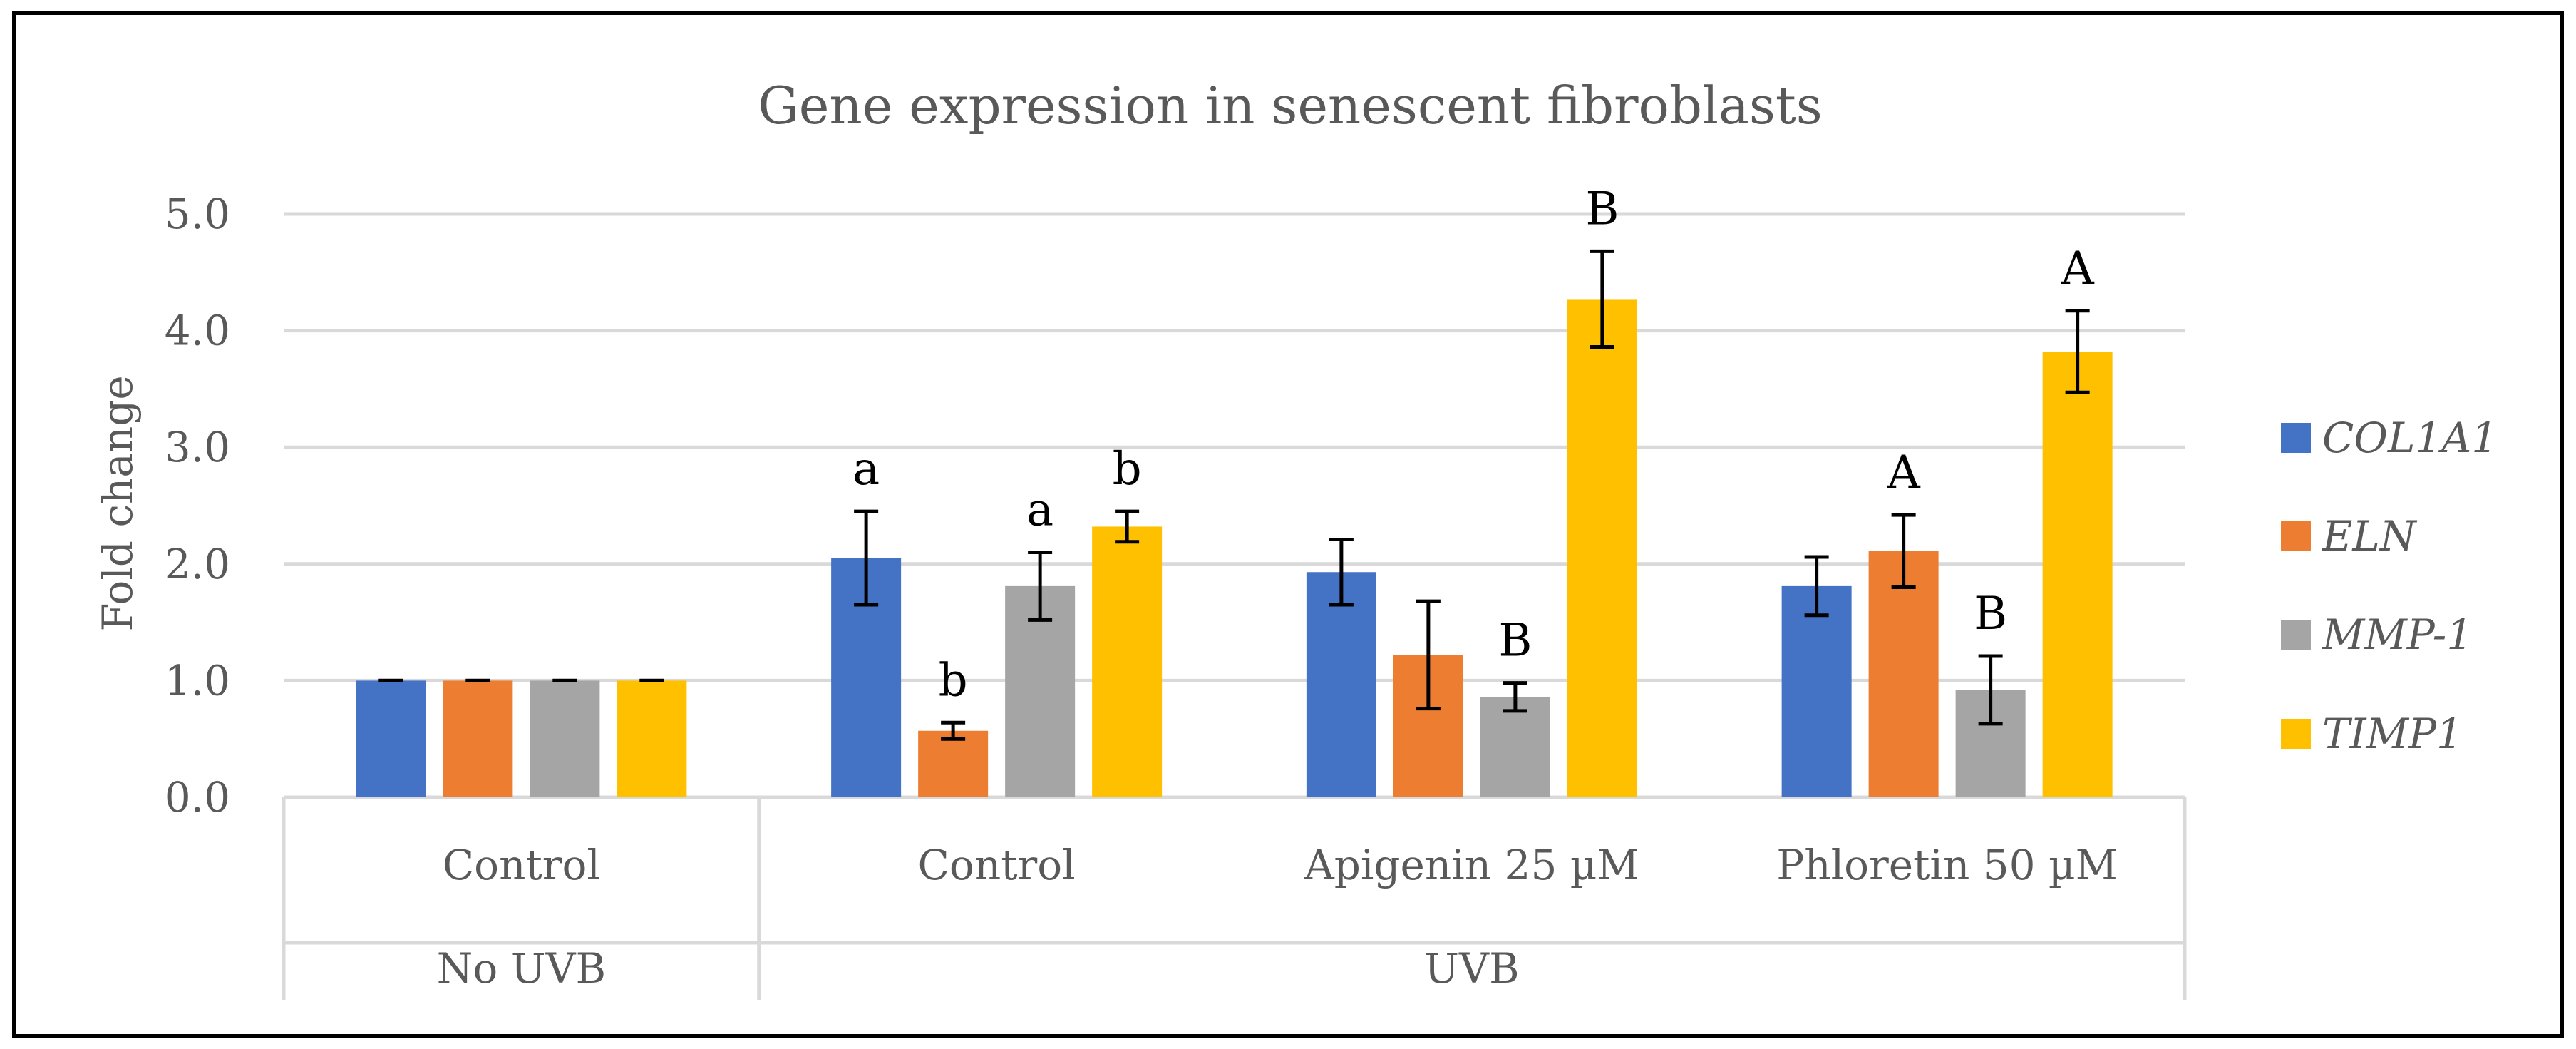 Image resolution: width=2576 pixels, height=1049 pixels. Describe the element at coordinates (1290, 105) in the screenshot. I see `chart-title: Gene expression in senescent fibroblasts` at that location.